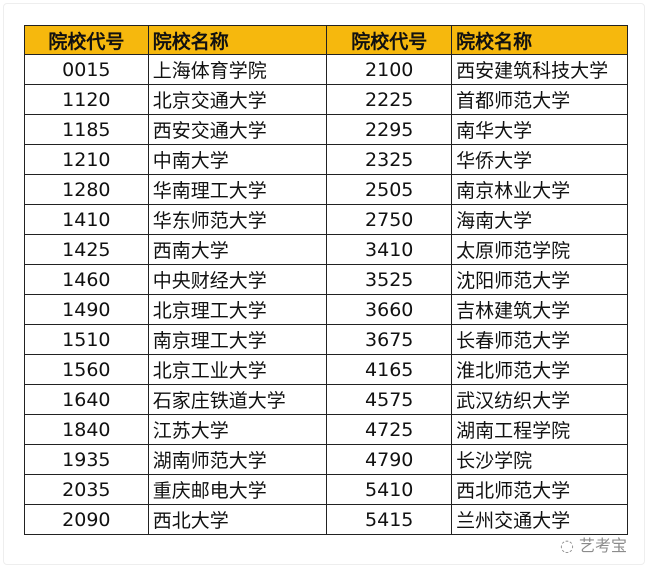  Describe the element at coordinates (237, 219) in the screenshot. I see `school-name-cell: 华东师范大学` at that location.